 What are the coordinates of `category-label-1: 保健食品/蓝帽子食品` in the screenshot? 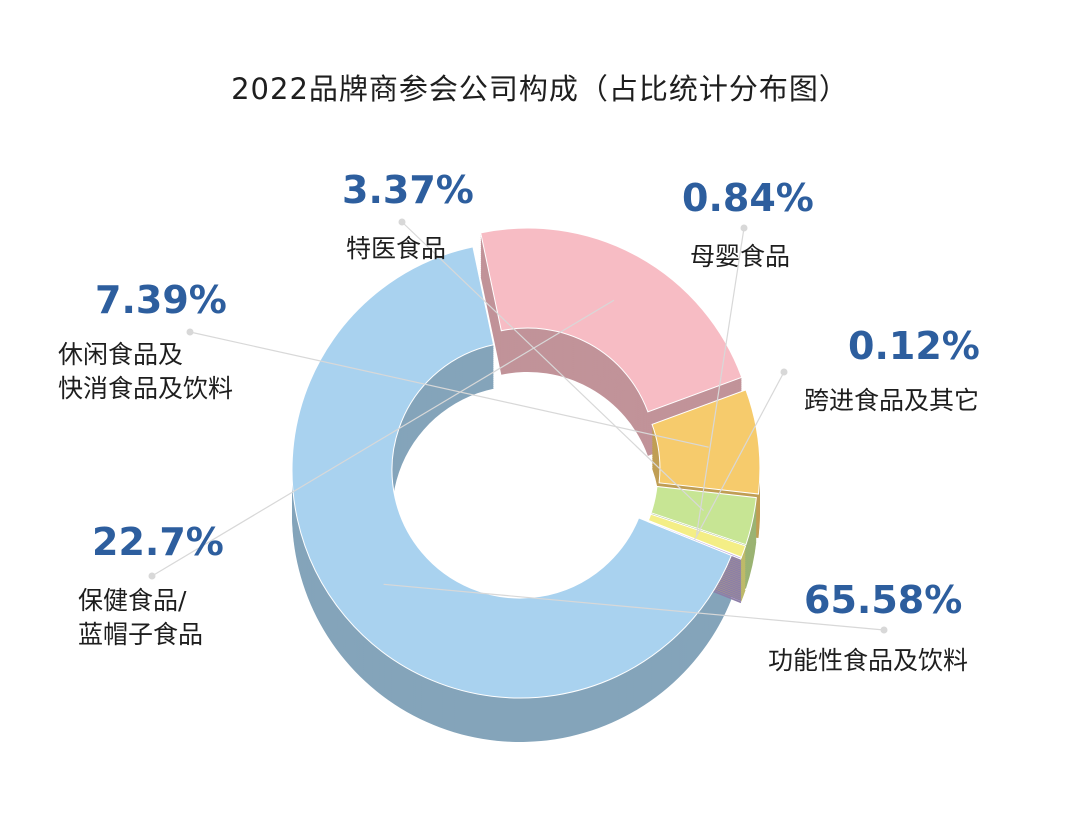 It's located at (140, 618).